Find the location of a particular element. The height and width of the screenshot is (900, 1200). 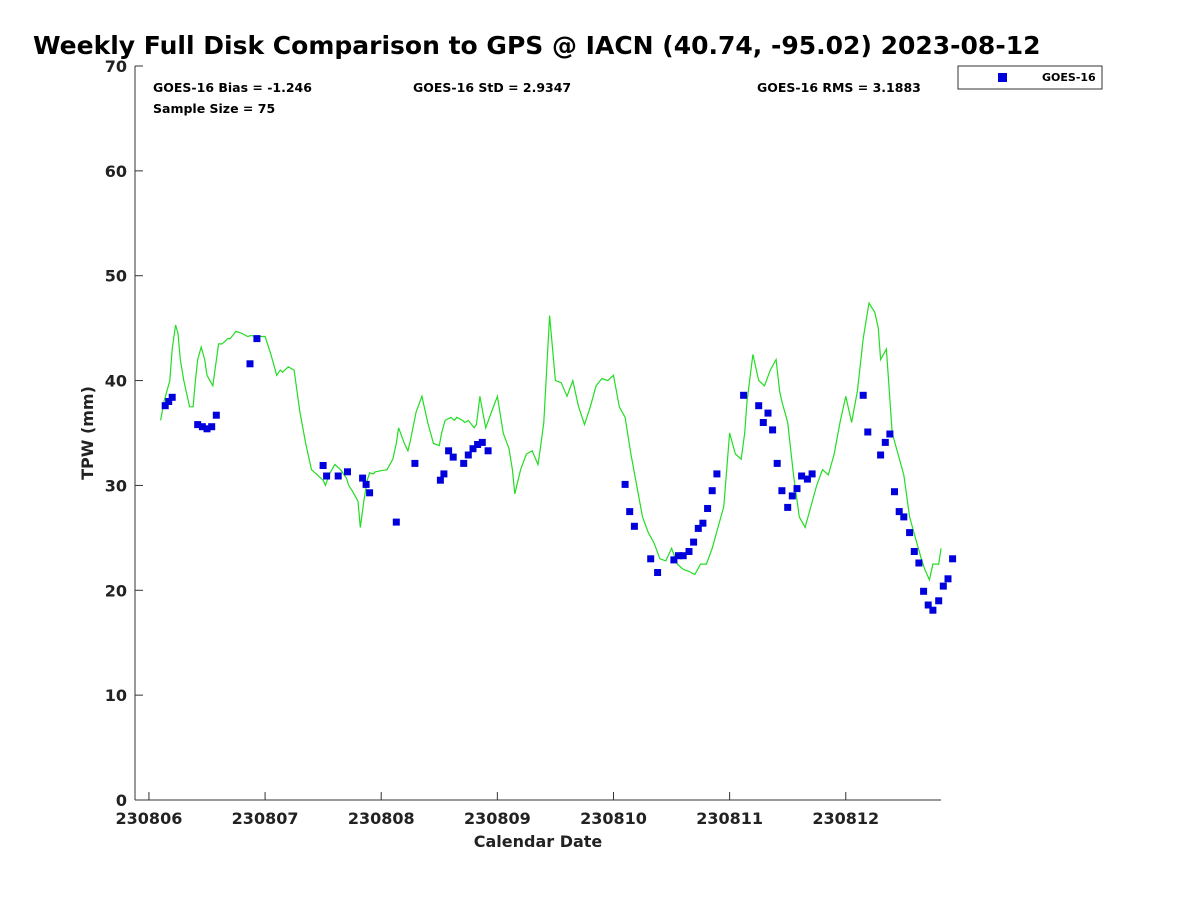

rms-stat: GOES-16 RMS = 3.1883 is located at coordinates (839, 87).